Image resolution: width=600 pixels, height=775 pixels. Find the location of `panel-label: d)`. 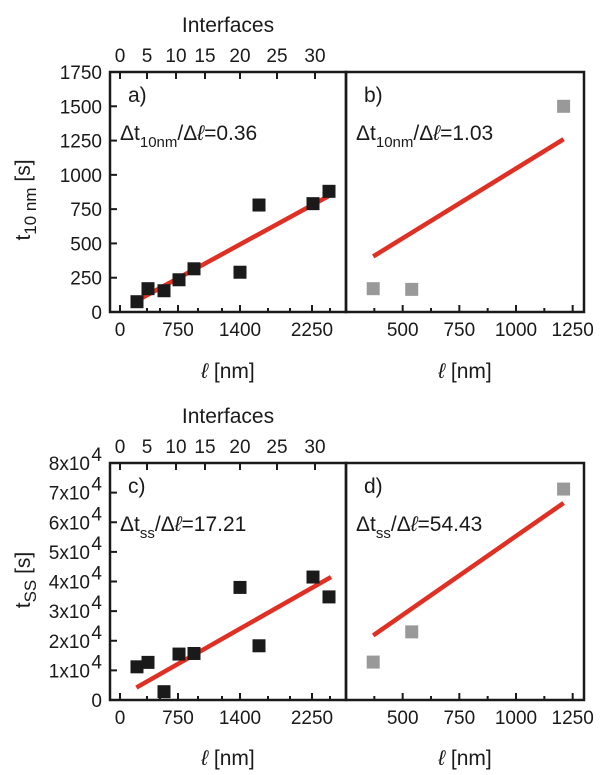

panel-label: d) is located at coordinates (373, 486).